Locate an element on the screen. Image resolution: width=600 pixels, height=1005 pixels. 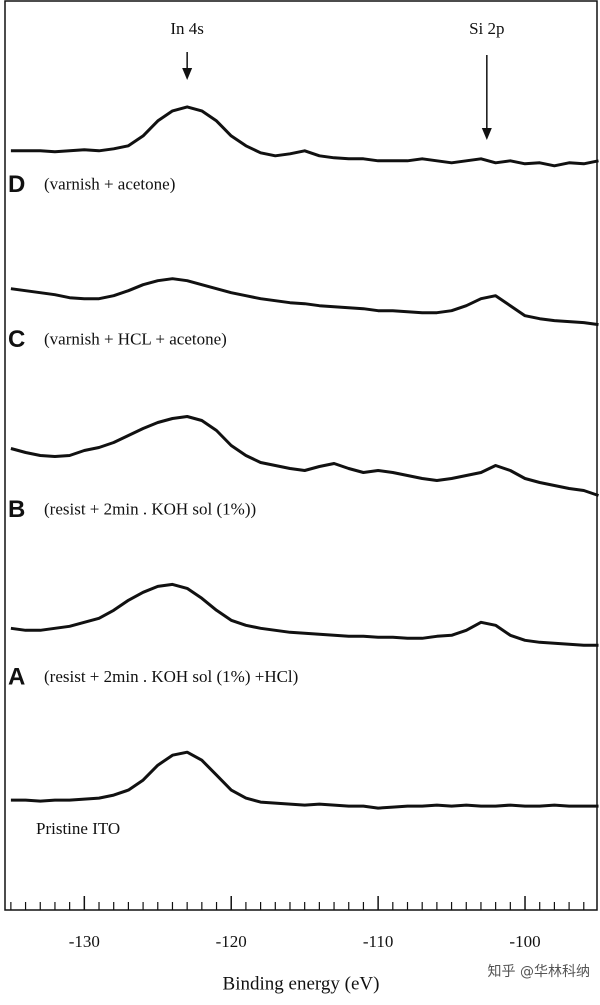
series-letter: D is located at coordinates (16, 184).